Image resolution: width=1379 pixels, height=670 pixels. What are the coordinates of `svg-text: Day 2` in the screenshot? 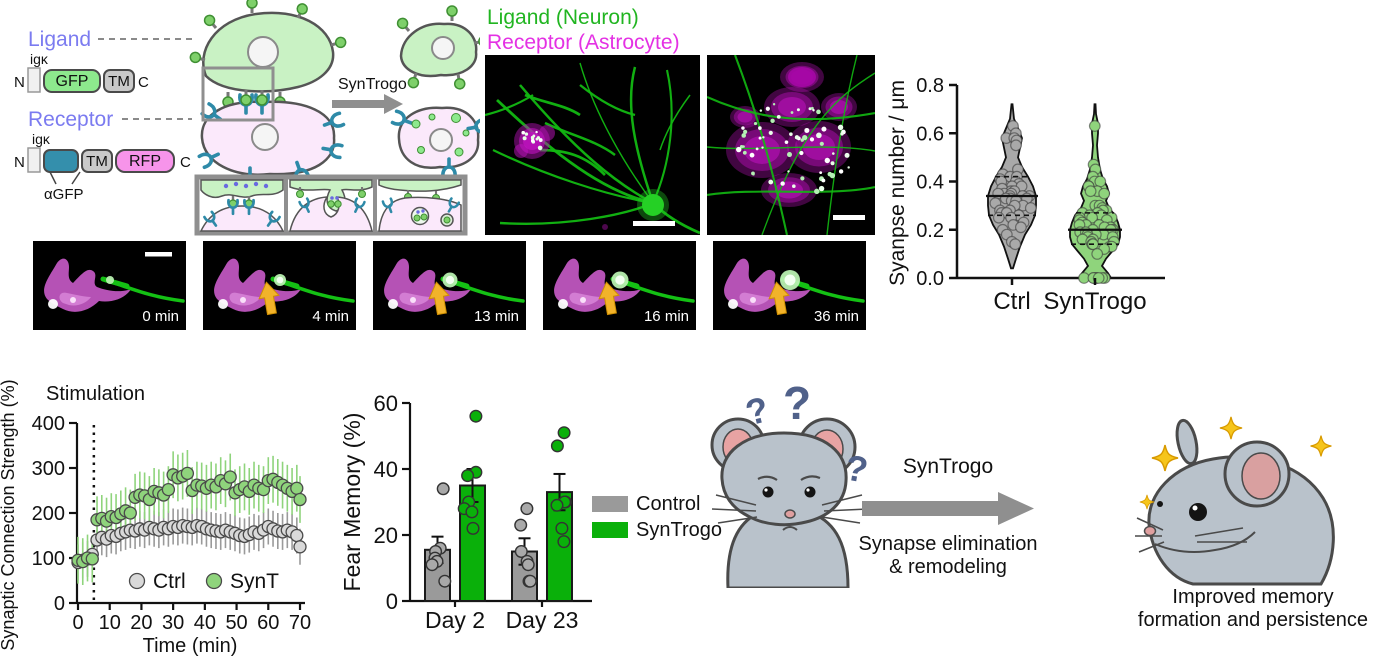 It's located at (455, 620).